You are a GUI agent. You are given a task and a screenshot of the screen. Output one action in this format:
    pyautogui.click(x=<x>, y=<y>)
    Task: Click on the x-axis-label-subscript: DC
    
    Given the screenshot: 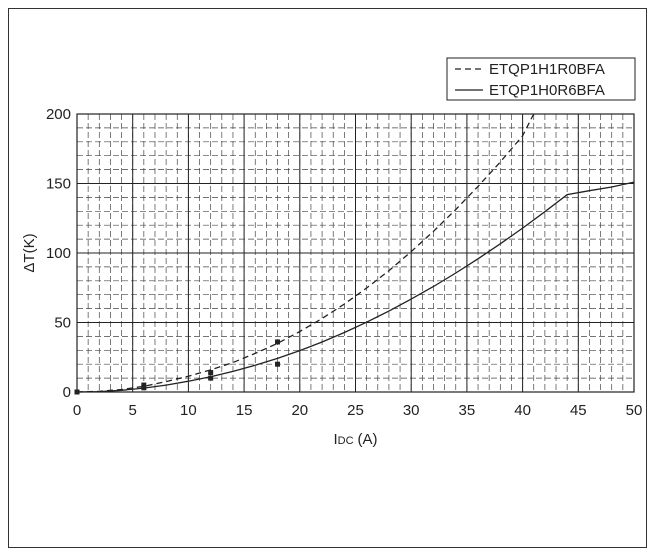 What is the action you would take?
    pyautogui.click(x=346, y=441)
    